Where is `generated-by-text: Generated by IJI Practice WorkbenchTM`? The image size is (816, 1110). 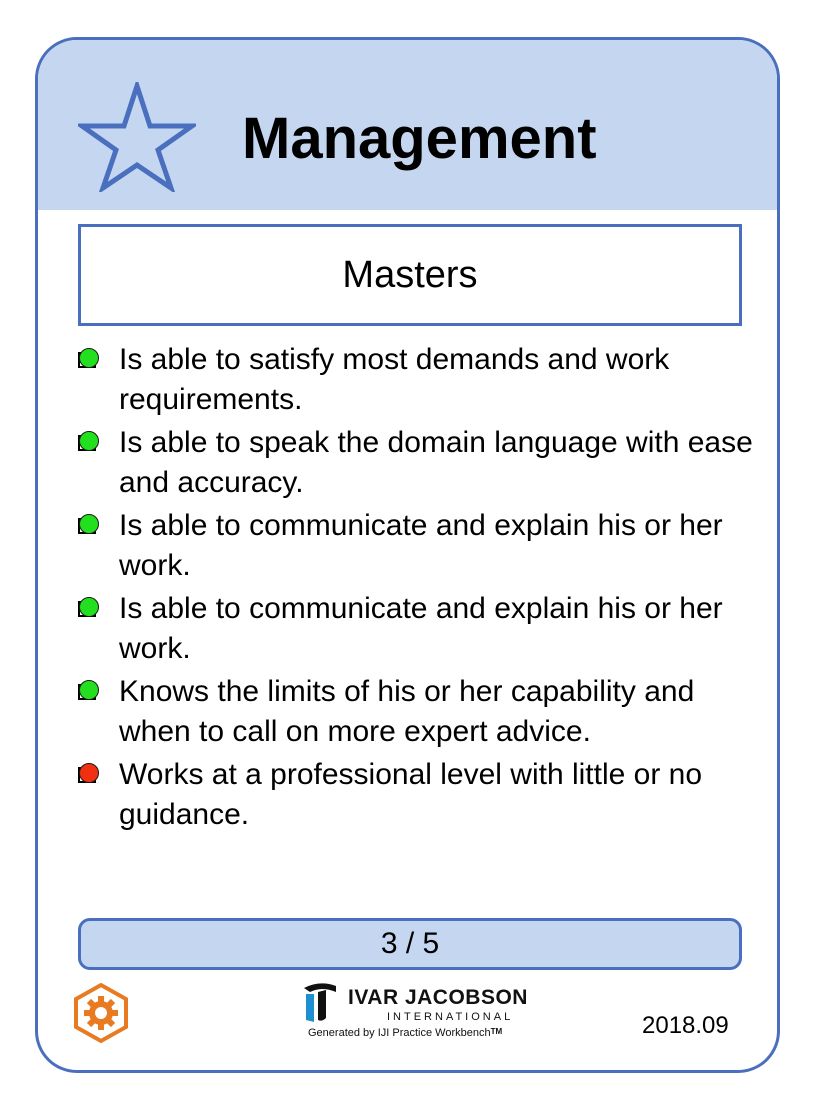
generated-by-text: Generated by IJI Practice WorkbenchTM is located at coordinates (405, 1033).